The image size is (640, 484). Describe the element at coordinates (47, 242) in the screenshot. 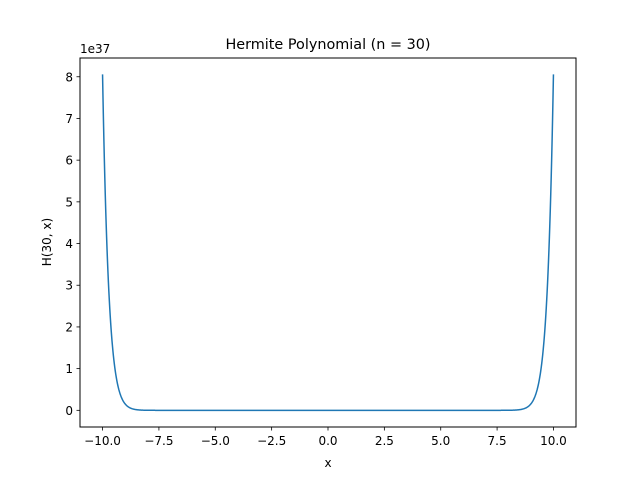

I see `y-axis-label: H(30, x)` at that location.